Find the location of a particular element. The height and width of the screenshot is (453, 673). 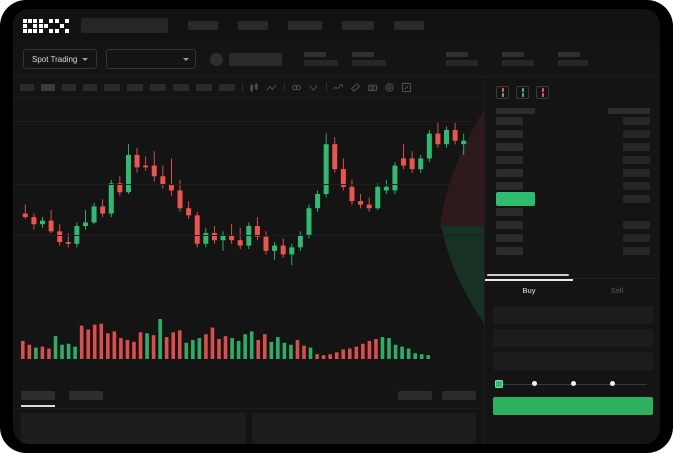

candlestick-chart-icon is located at coordinates (254, 87).